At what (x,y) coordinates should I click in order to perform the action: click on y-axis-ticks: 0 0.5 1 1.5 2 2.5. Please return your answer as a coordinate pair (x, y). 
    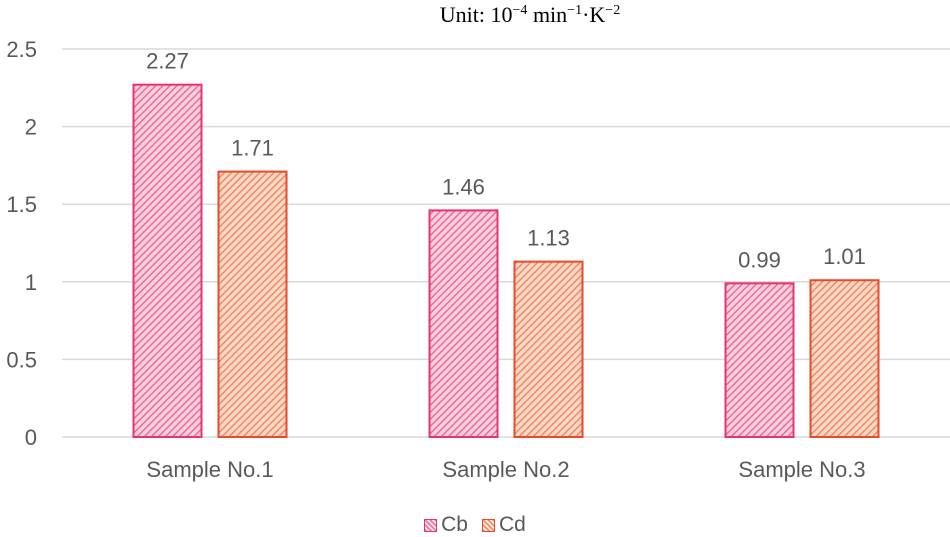
    Looking at the image, I should click on (21, 243).